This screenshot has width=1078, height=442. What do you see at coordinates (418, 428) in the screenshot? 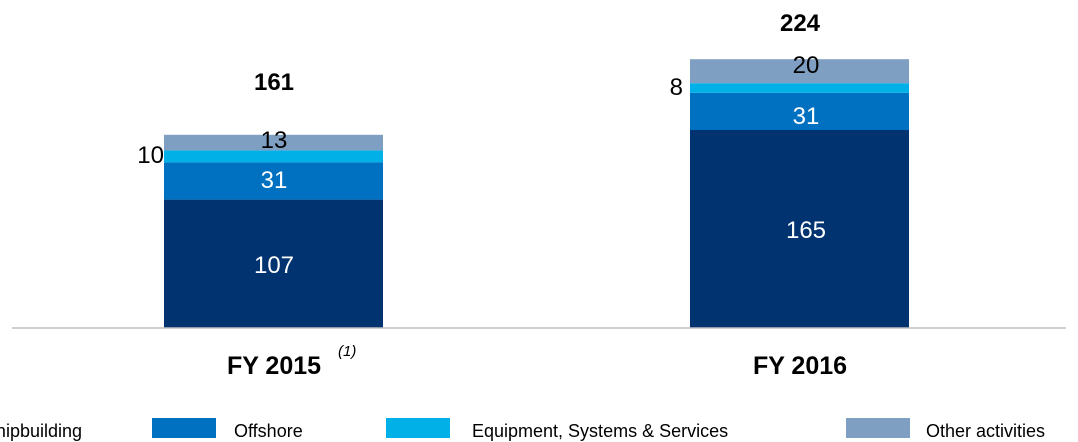
I see `legend-swatch-equipment` at bounding box center [418, 428].